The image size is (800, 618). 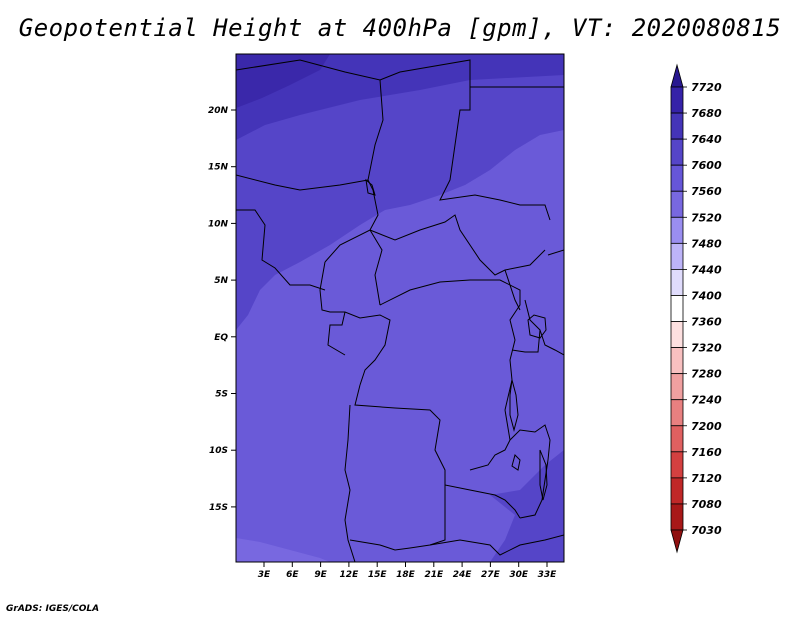 What do you see at coordinates (350, 575) in the screenshot?
I see `lon-tick-label: 12E` at bounding box center [350, 575].